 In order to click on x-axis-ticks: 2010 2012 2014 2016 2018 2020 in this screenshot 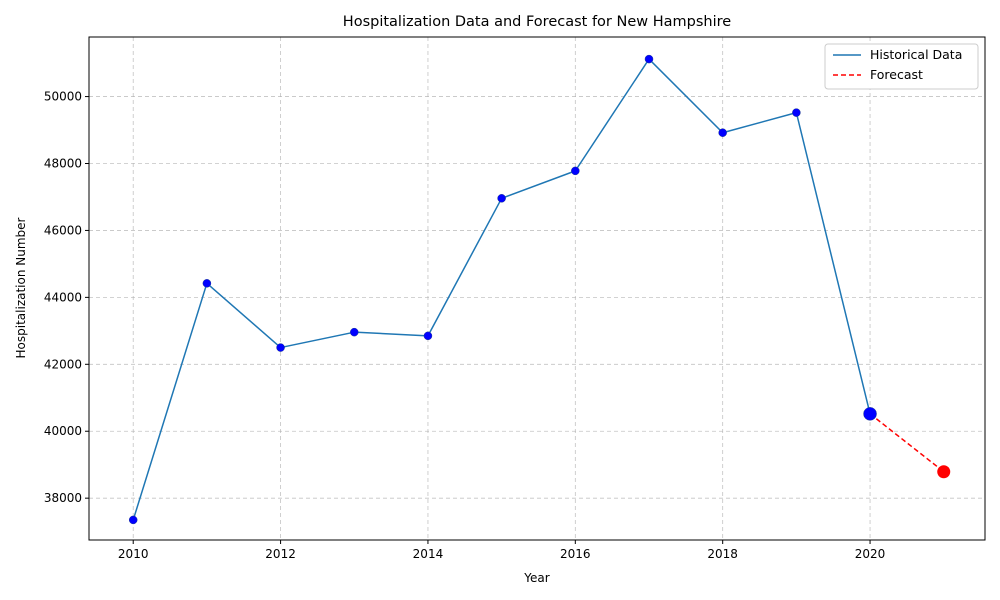, I will do `click(501, 550)`.